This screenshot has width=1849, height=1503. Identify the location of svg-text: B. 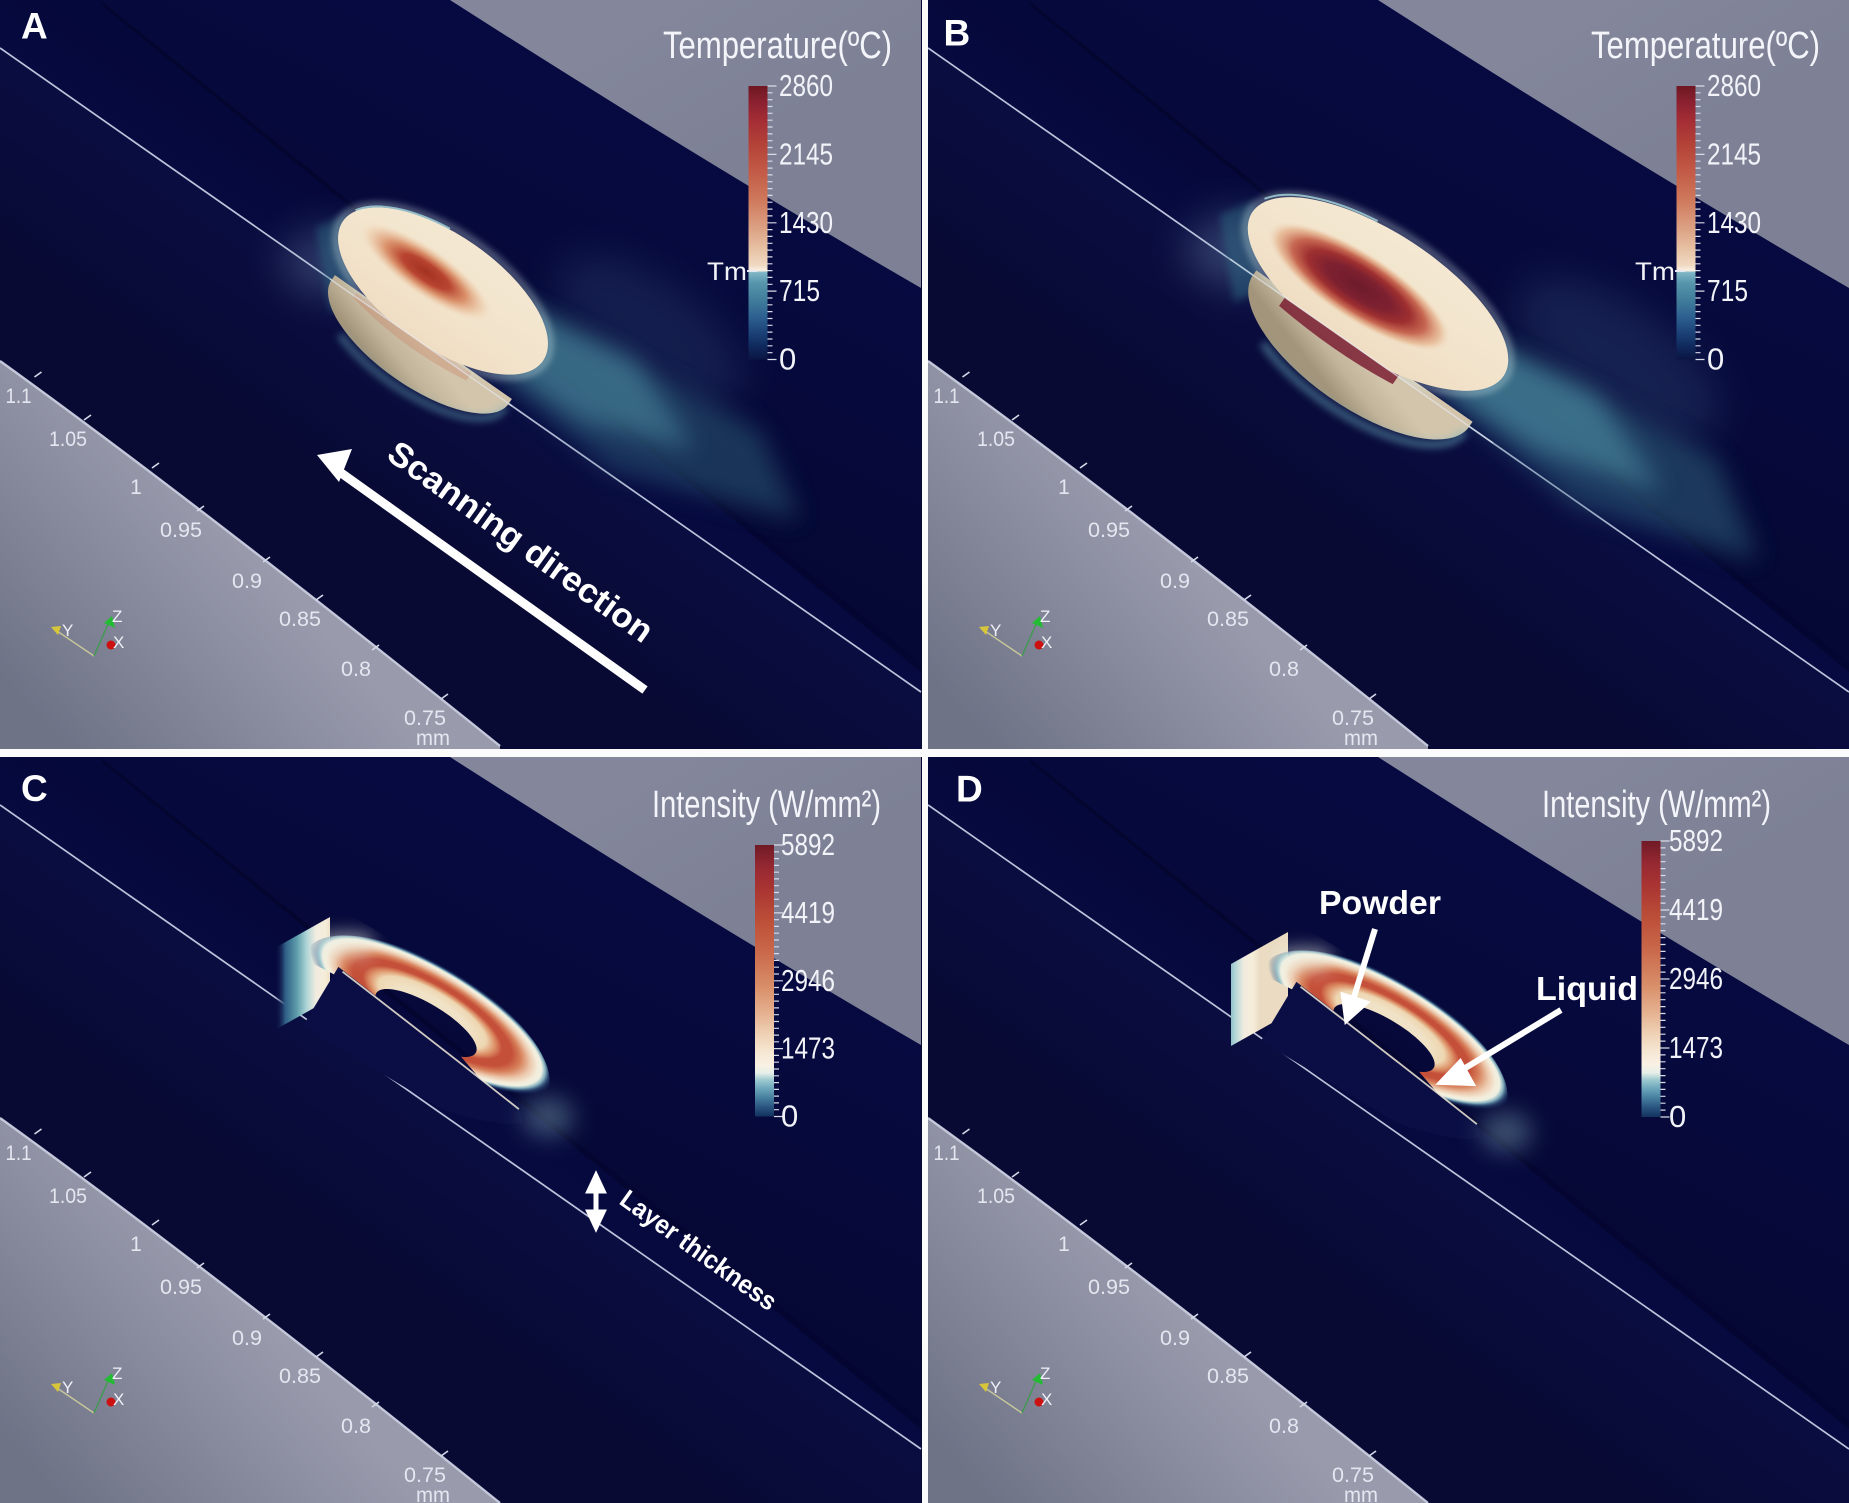
(957, 33).